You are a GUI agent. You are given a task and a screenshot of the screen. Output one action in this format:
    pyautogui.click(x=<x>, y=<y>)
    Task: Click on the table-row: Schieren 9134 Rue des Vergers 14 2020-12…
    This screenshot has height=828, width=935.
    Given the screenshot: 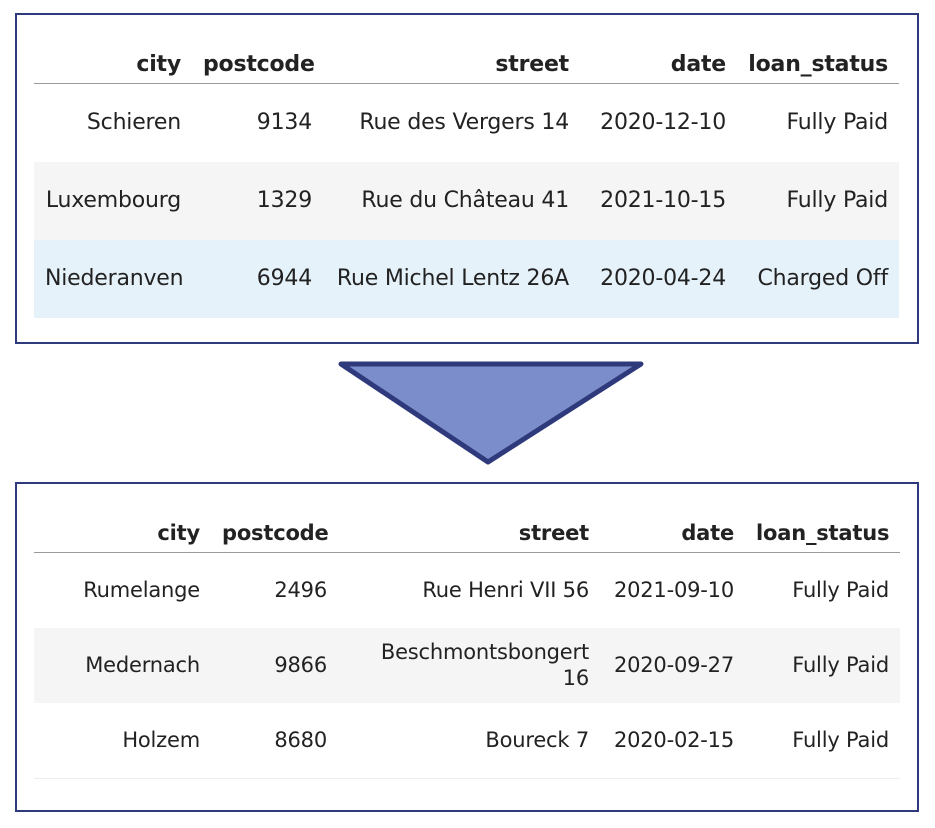 What is the action you would take?
    pyautogui.click(x=466, y=122)
    